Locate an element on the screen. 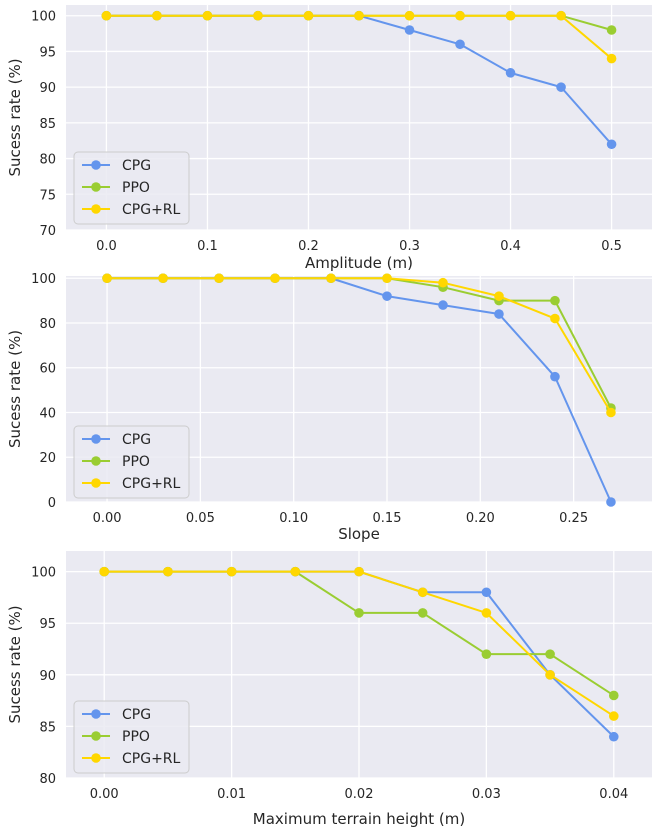  x-tick-label: 0.25 is located at coordinates (573, 518).